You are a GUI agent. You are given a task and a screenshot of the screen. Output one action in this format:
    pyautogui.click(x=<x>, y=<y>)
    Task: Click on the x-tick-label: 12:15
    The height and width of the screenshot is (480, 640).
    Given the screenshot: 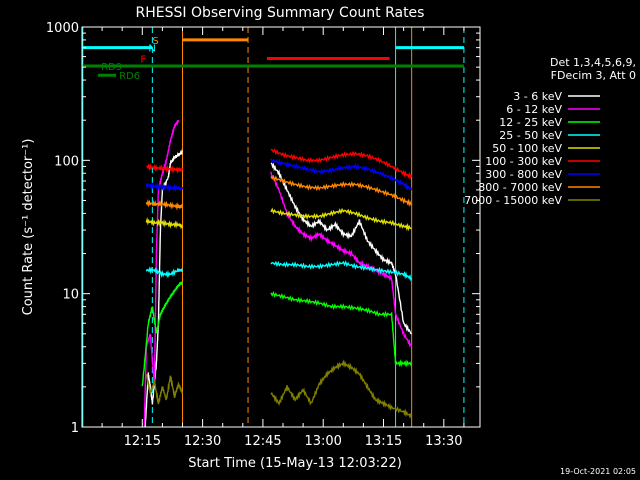 What is the action you would take?
    pyautogui.click(x=142, y=441)
    